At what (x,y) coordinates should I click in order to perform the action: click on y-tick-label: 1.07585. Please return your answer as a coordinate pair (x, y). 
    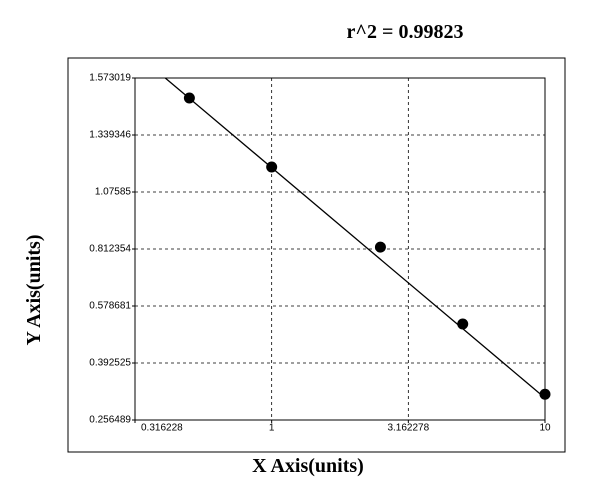
    Looking at the image, I should click on (113, 192).